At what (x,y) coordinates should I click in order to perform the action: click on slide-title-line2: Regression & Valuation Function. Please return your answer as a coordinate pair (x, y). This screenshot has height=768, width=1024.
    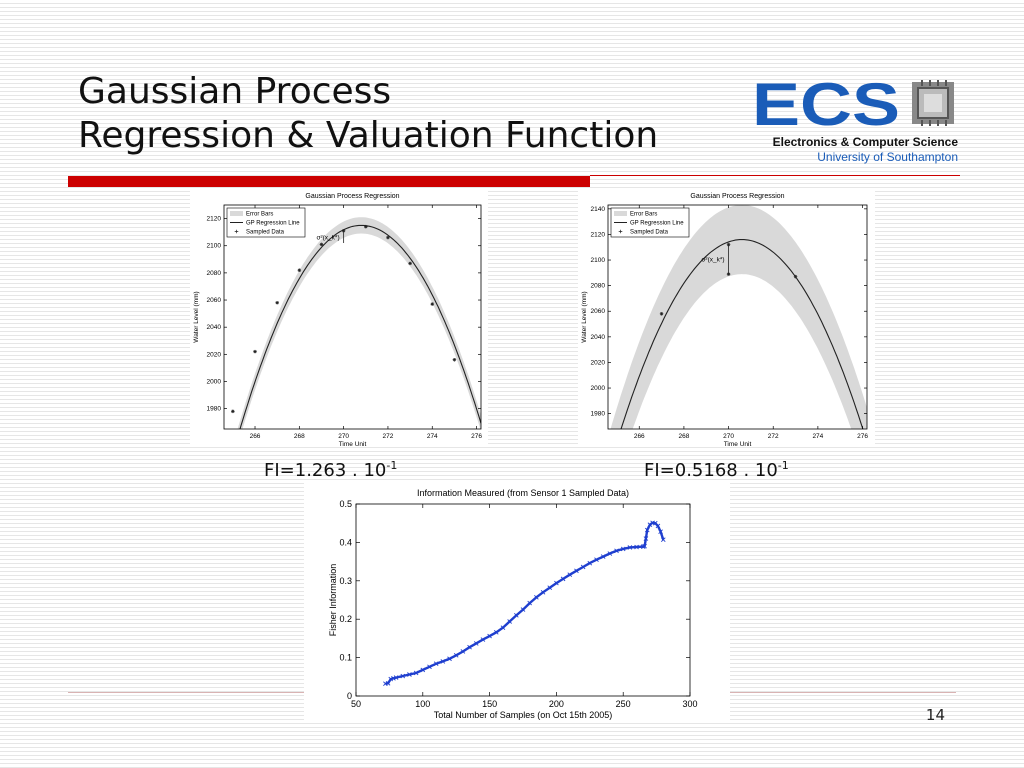
    Looking at the image, I should click on (368, 135).